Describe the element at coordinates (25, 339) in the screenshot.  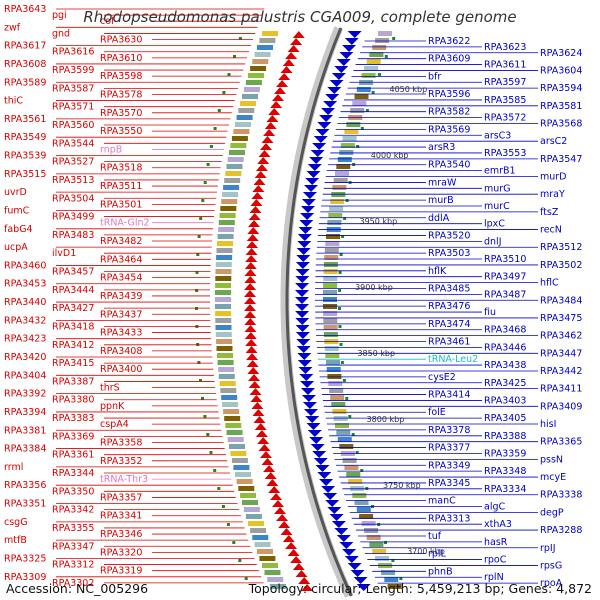
I see `gene-label-left: RPA3423` at that location.